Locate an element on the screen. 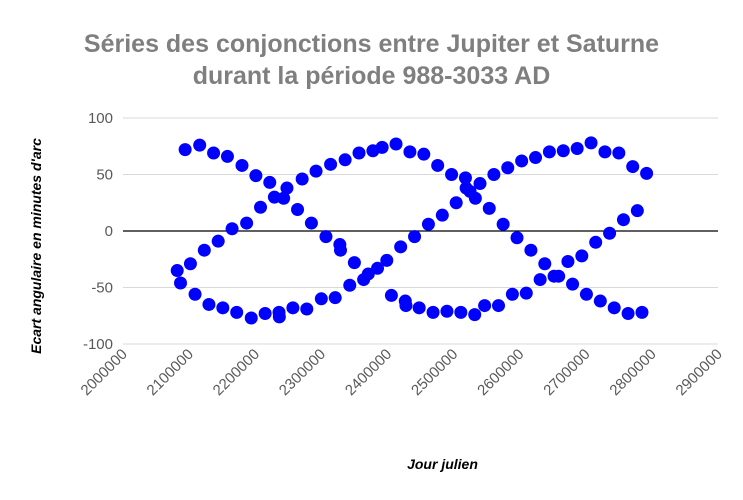 The height and width of the screenshot is (500, 743). x-tick-label: 2100000 is located at coordinates (170, 372).